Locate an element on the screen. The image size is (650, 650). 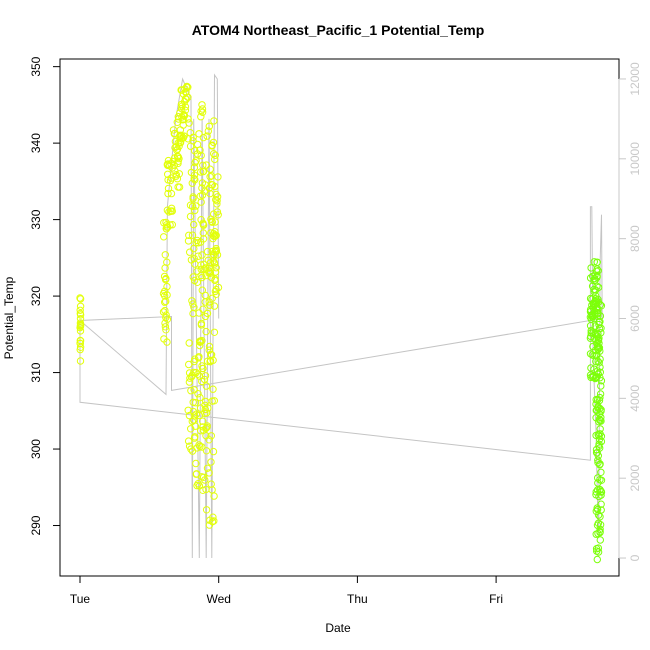
y-tick-label: 300 is located at coordinates (36, 449).